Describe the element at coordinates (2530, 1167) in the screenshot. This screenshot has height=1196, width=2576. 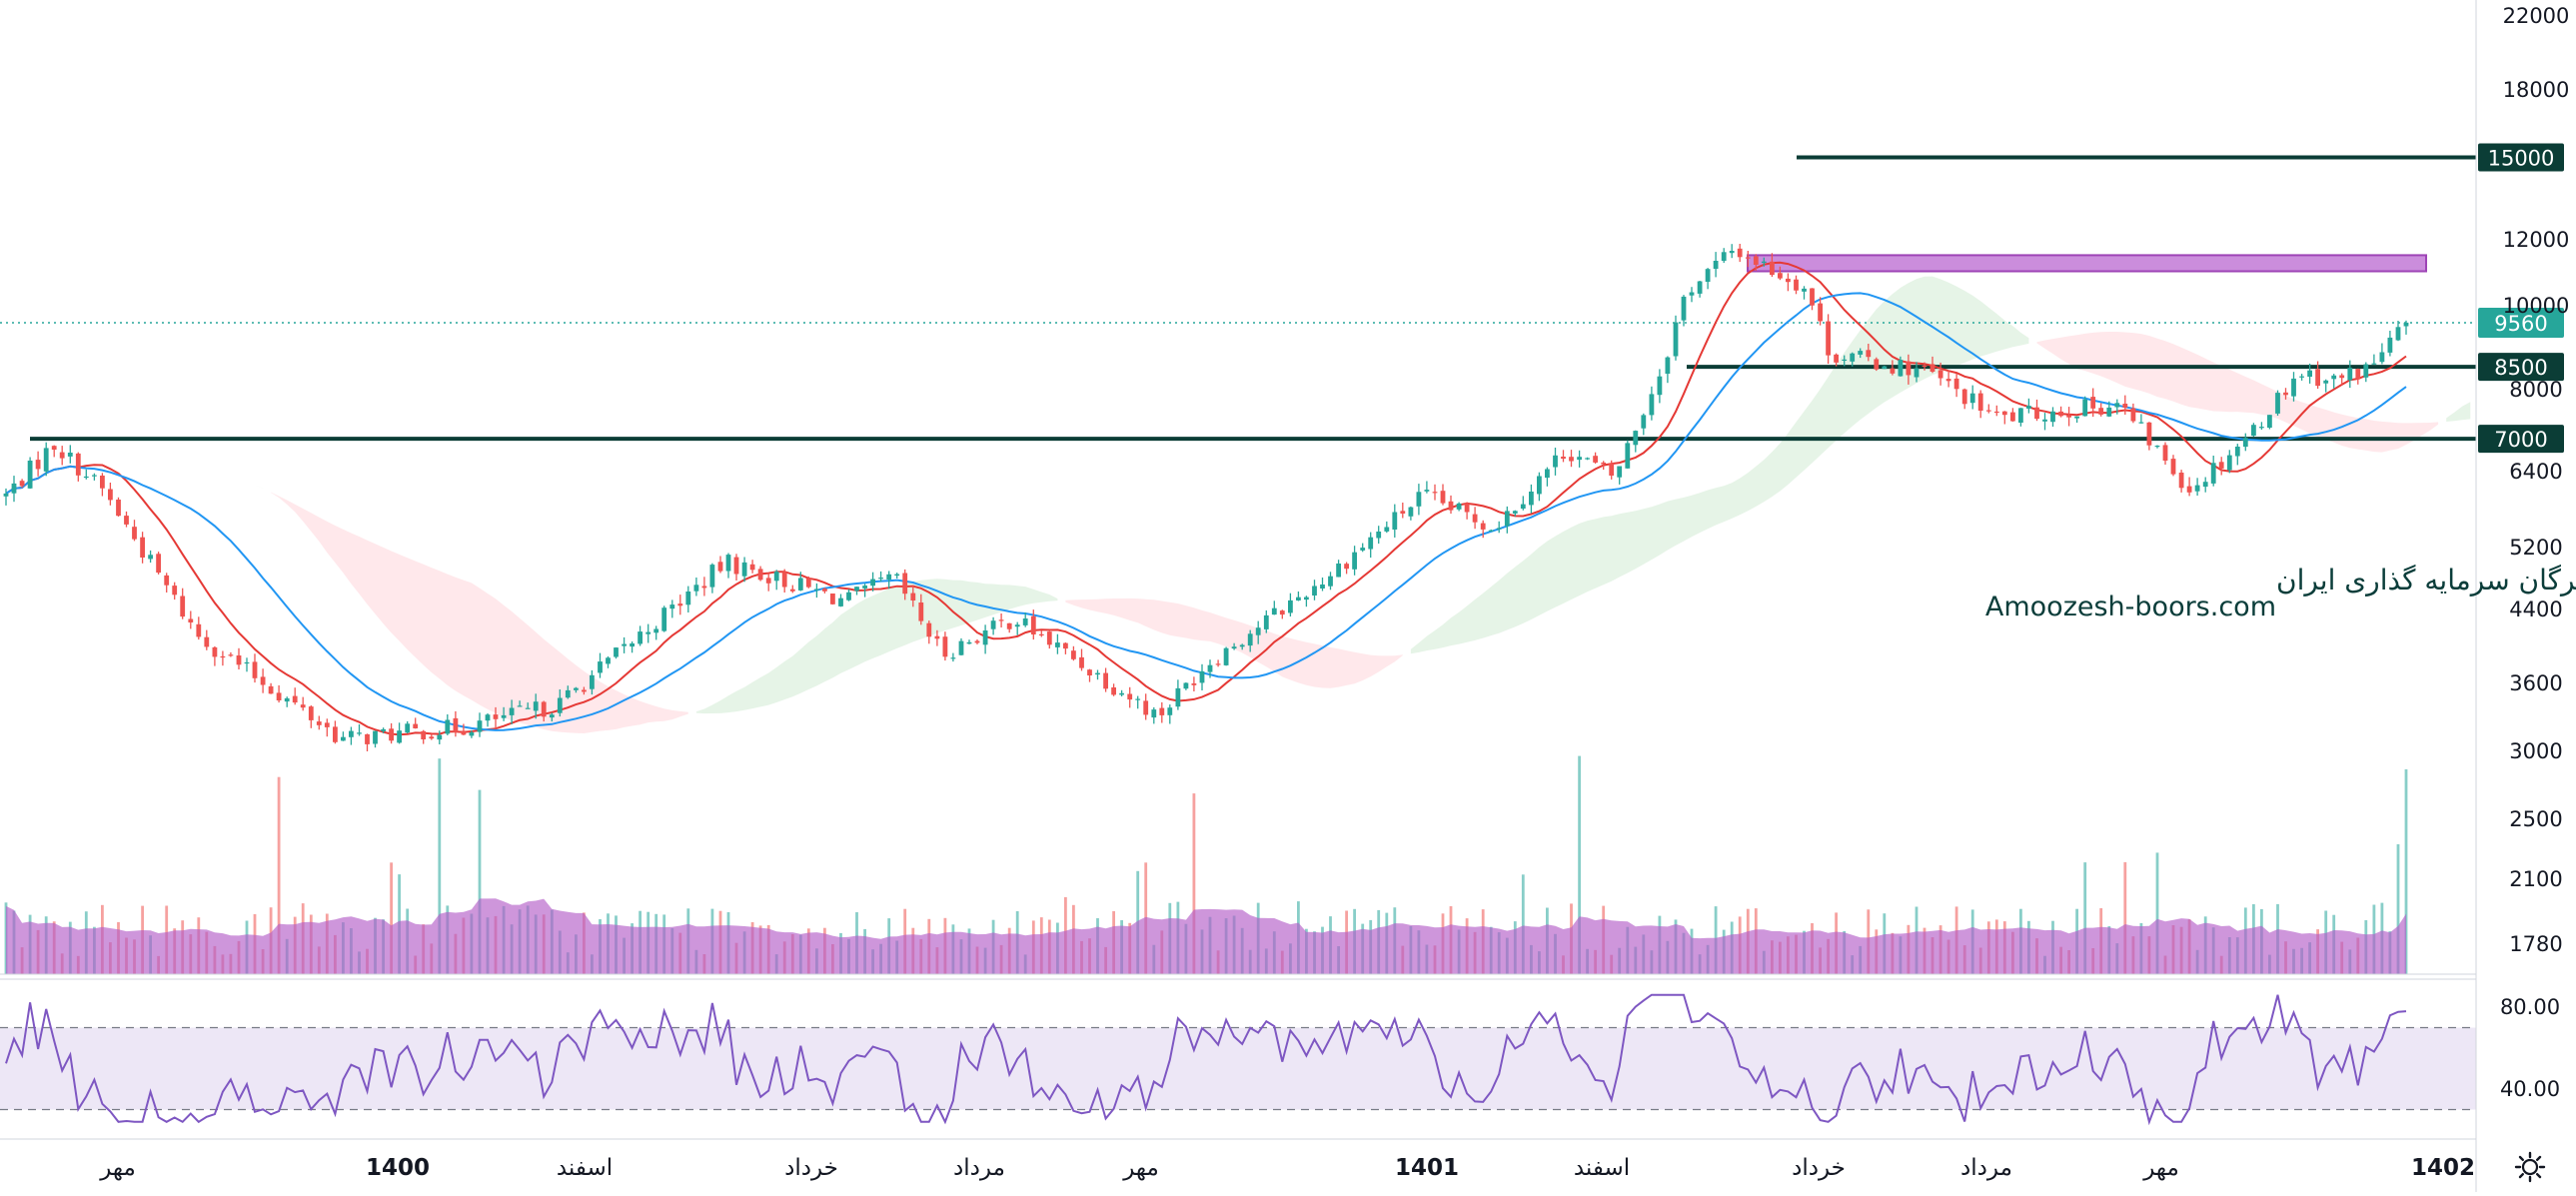
I see `chart-settings-button` at that location.